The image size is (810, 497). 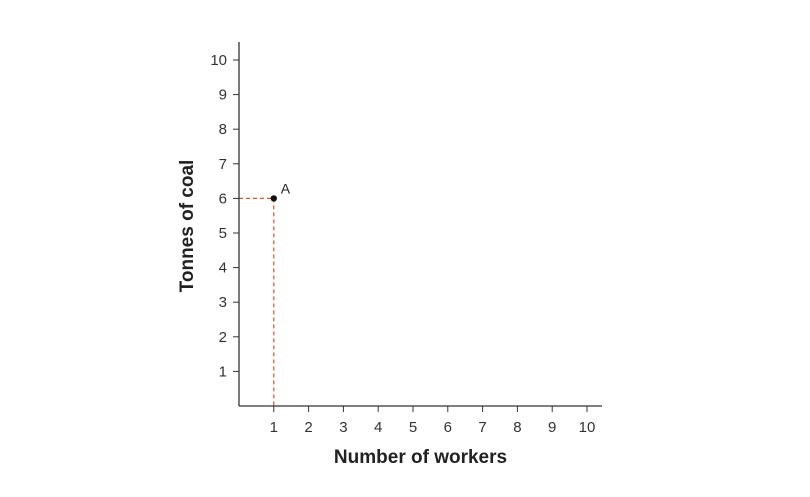 I want to click on guide-lines, so click(x=257, y=301).